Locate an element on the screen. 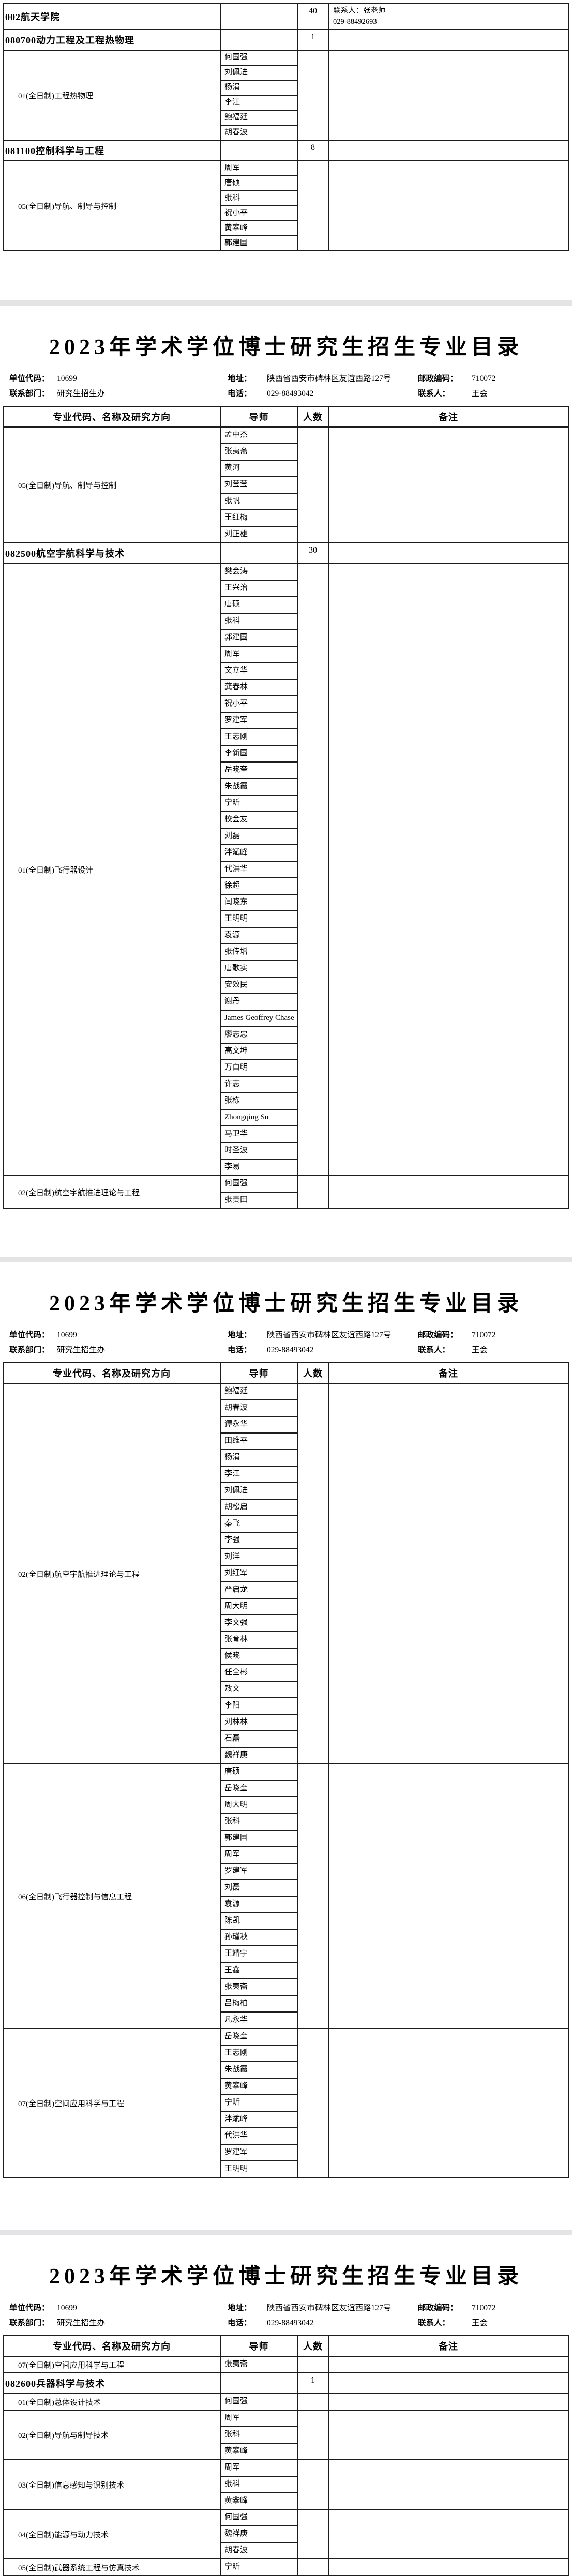 The width and height of the screenshot is (572, 2576). advisor-name: 陈凯 is located at coordinates (259, 1920).